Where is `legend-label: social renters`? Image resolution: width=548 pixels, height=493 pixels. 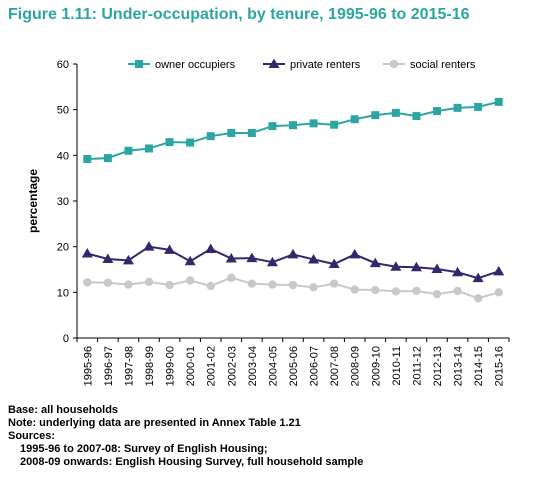 legend-label: social renters is located at coordinates (443, 65).